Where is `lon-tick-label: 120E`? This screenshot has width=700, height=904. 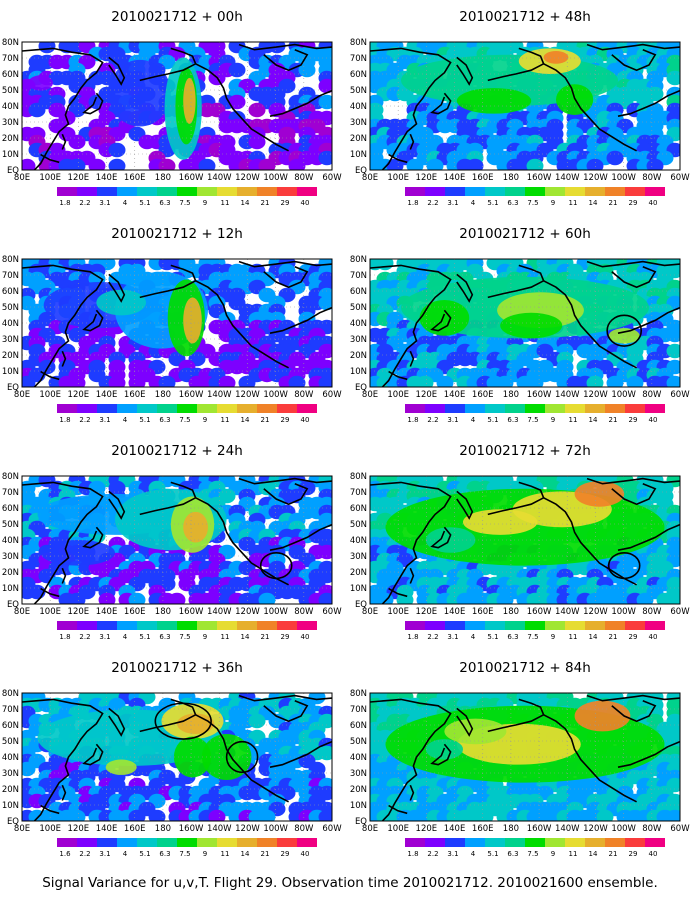
lon-tick-label: 120E is located at coordinates (79, 612).